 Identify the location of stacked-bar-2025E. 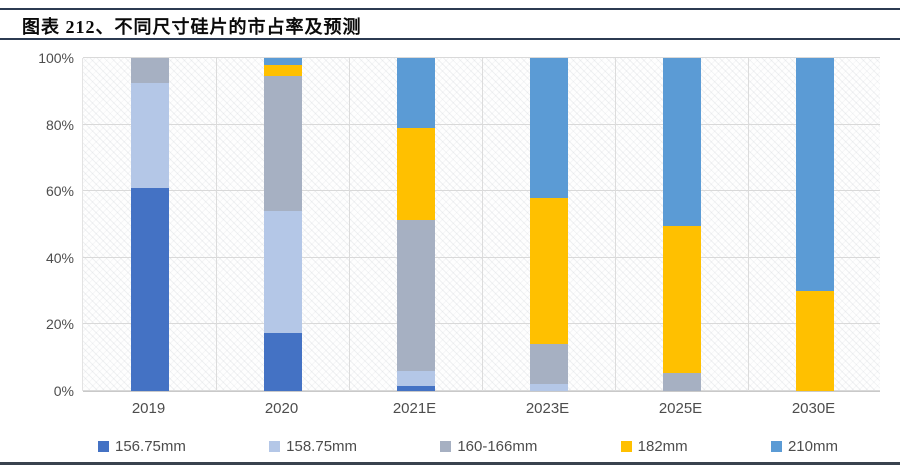
(681, 224).